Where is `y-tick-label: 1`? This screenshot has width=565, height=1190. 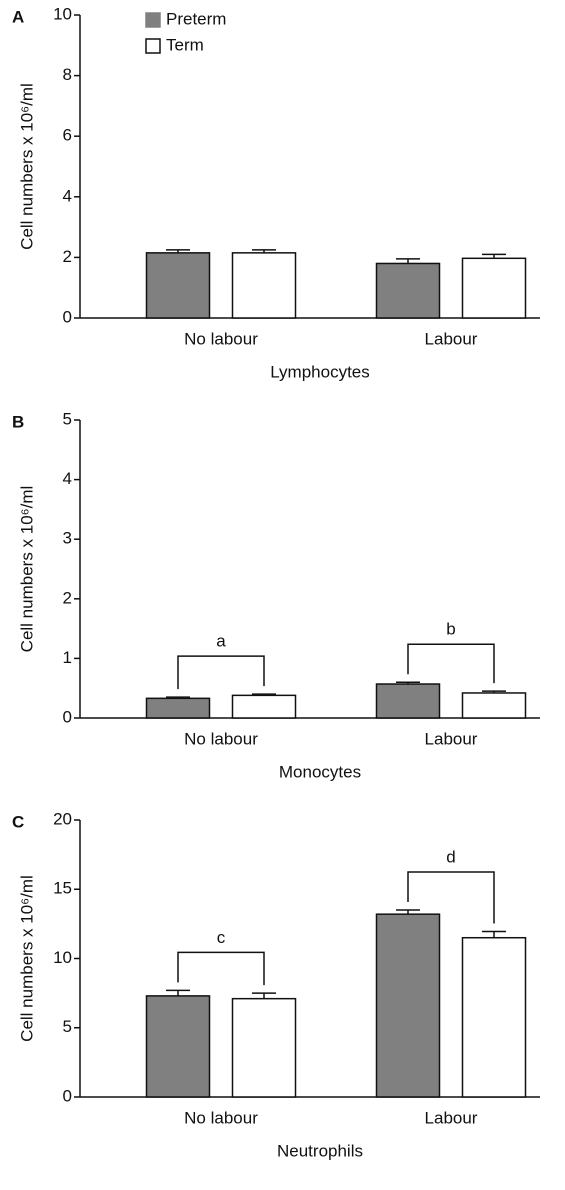
y-tick-label: 1 is located at coordinates (67, 657).